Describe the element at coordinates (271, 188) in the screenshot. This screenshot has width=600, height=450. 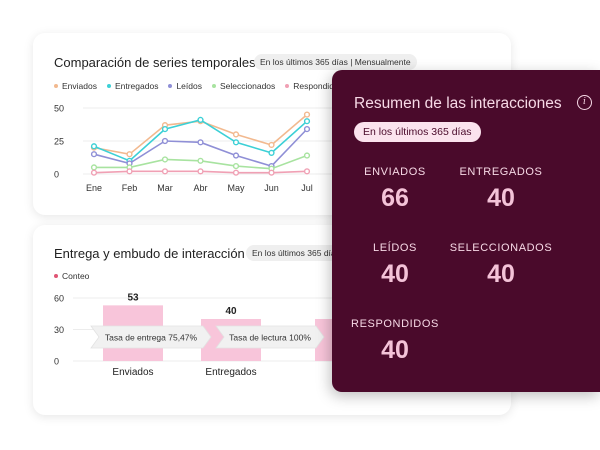
I see `x-tick-label: Jun` at that location.